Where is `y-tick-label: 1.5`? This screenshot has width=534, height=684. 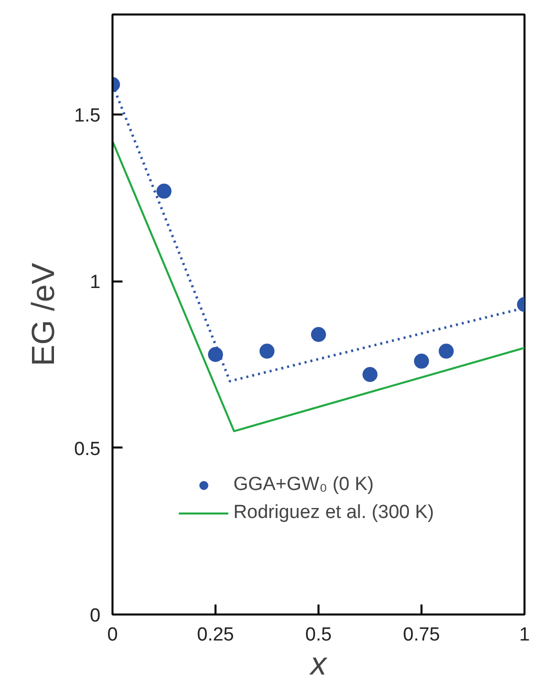 y-tick-label: 1.5 is located at coordinates (87, 116).